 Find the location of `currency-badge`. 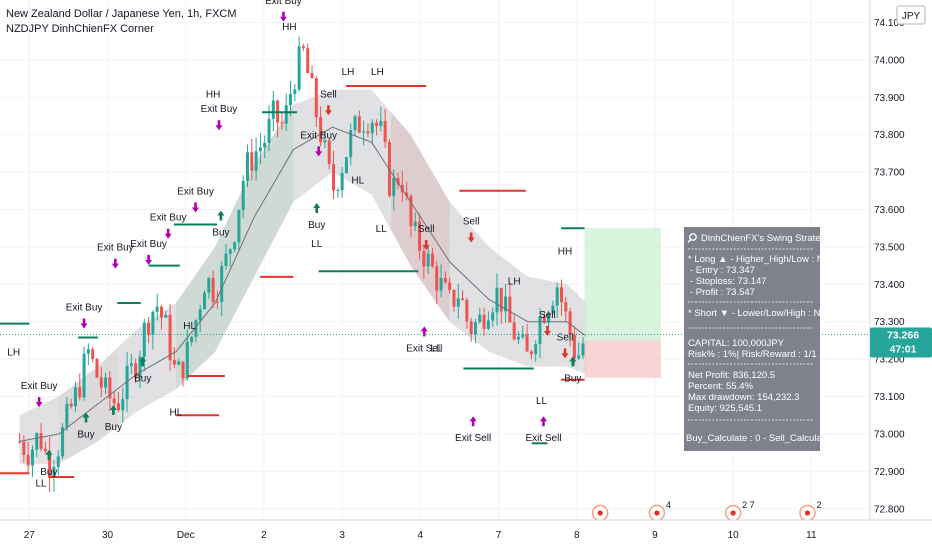

currency-badge is located at coordinates (911, 15).